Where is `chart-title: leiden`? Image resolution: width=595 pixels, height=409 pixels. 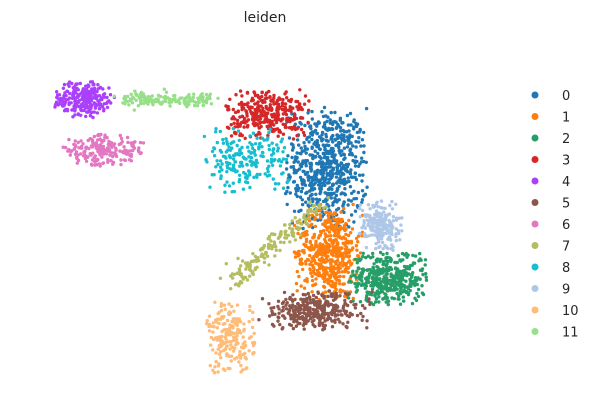
chart-title: leiden is located at coordinates (265, 18).